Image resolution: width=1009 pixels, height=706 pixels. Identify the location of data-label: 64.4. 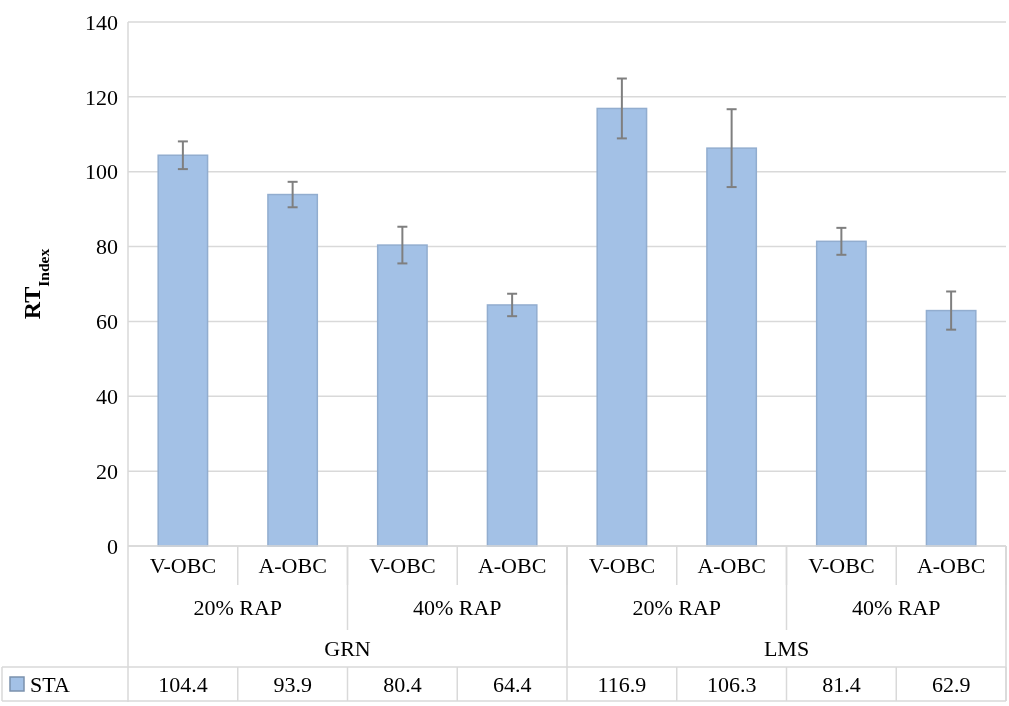
(512, 684).